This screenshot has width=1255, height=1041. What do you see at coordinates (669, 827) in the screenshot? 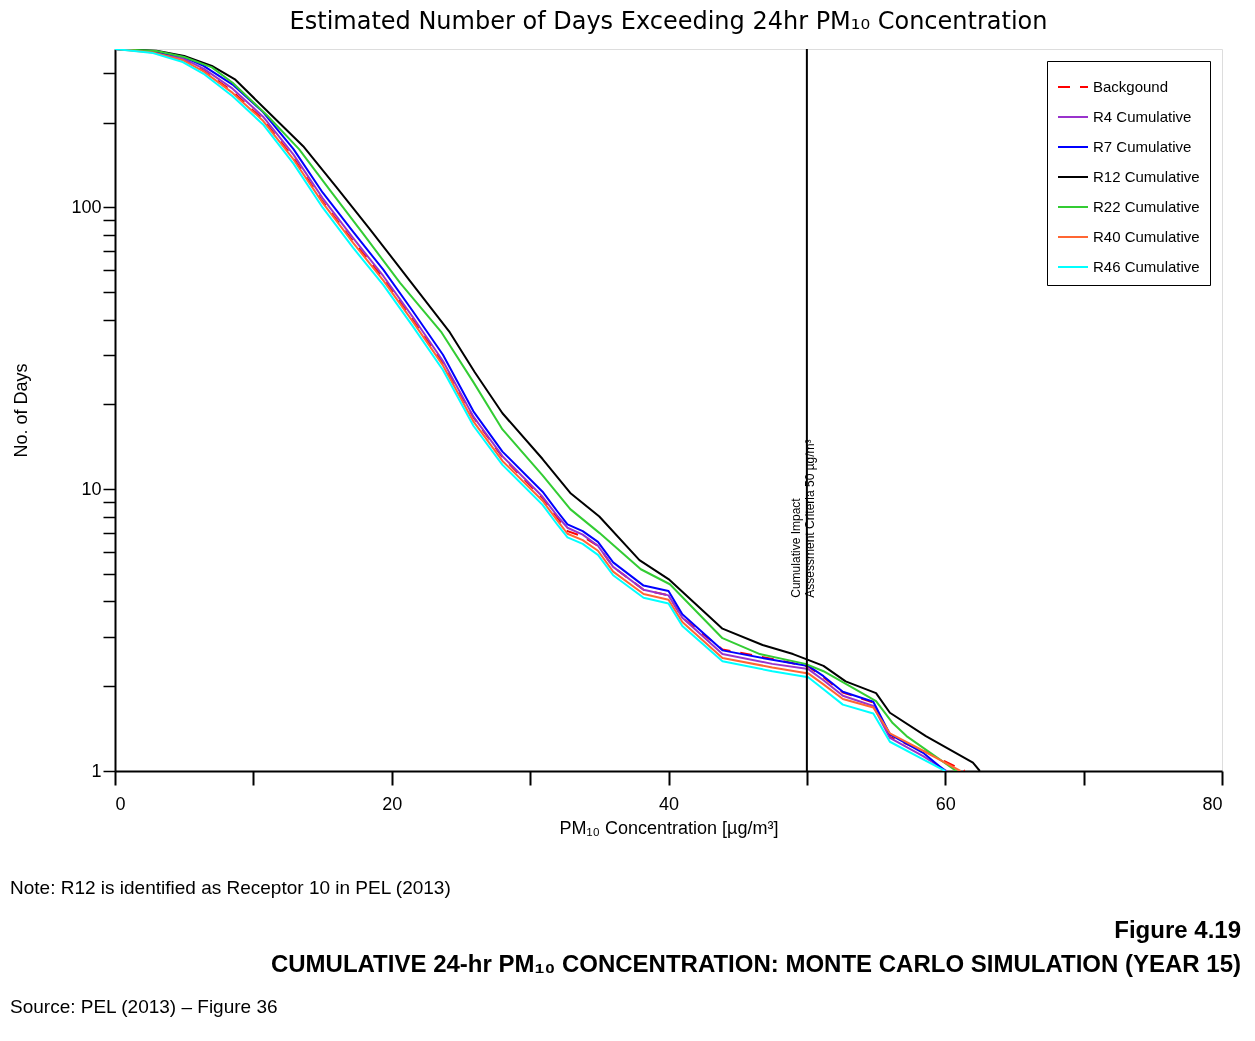
I see `x-axis-title: PM₁₀ Concentration [µg/m³]` at bounding box center [669, 827].